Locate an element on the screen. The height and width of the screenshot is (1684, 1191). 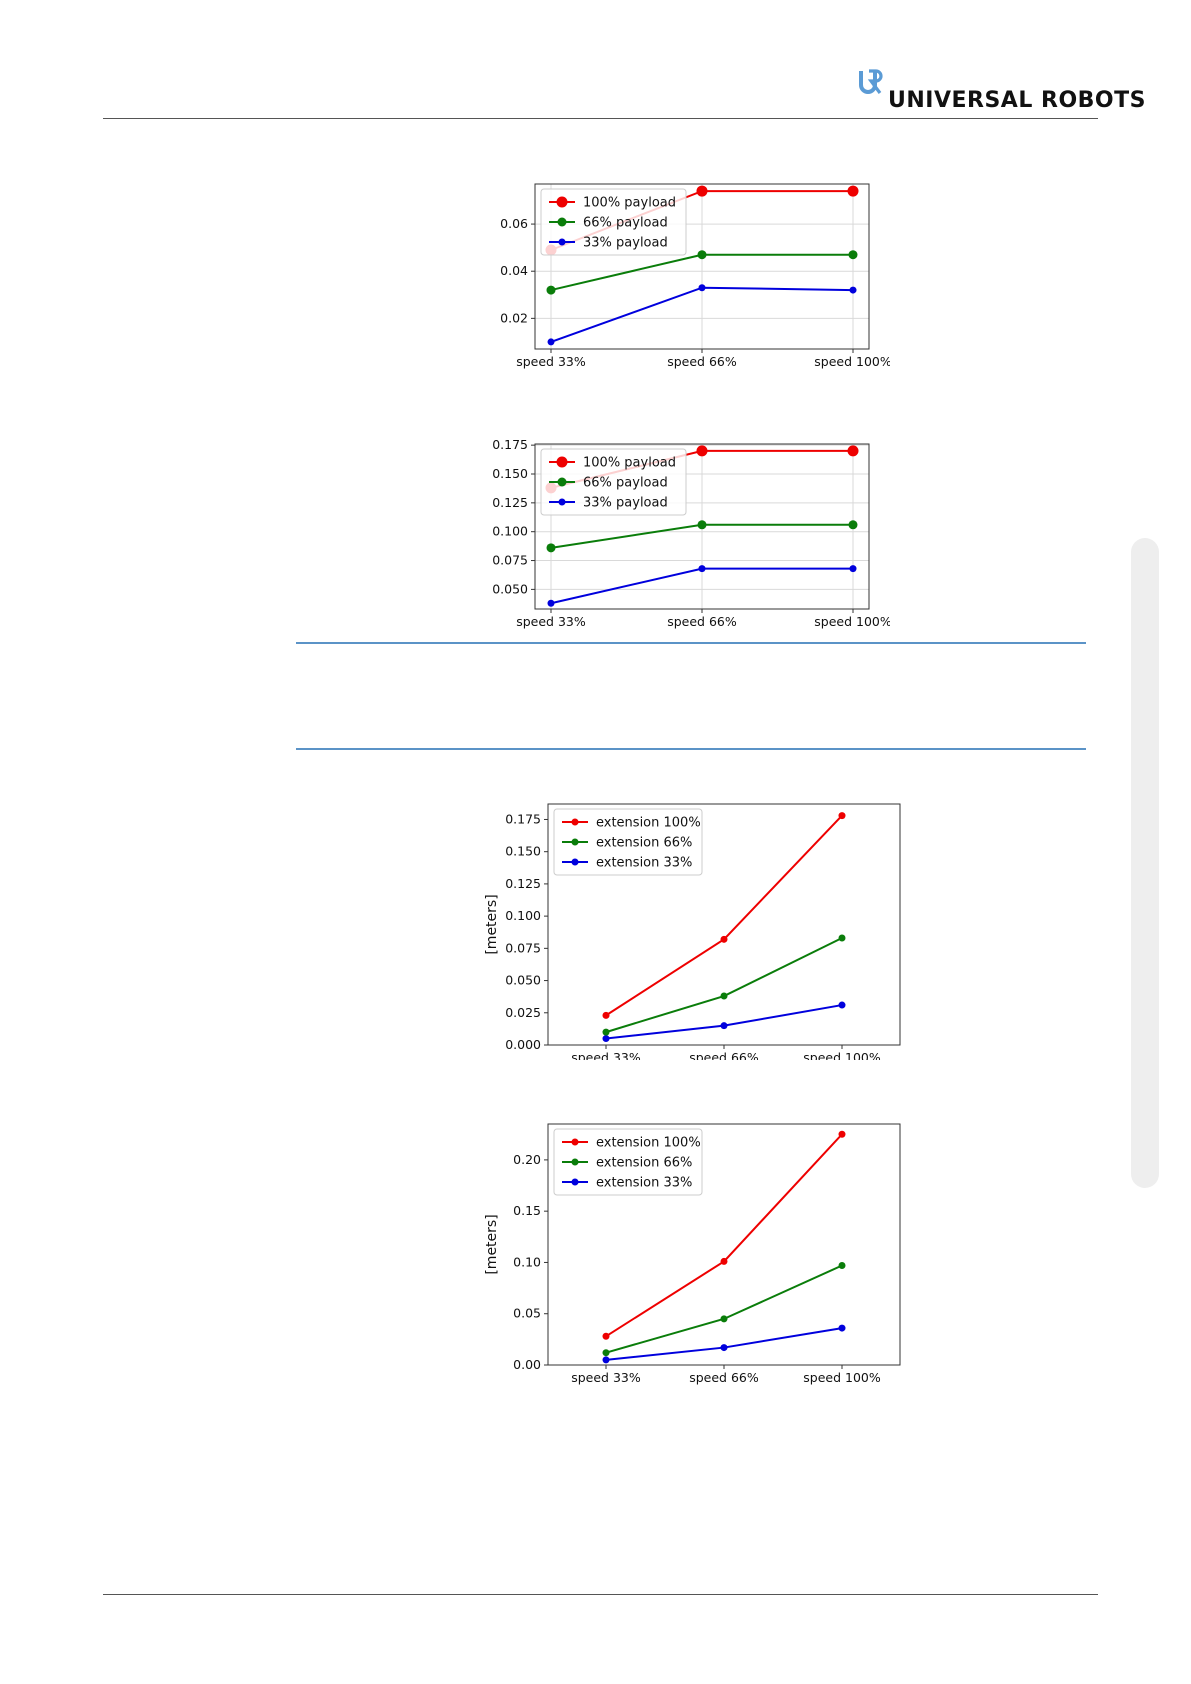
side-tab is located at coordinates (1145, 863).